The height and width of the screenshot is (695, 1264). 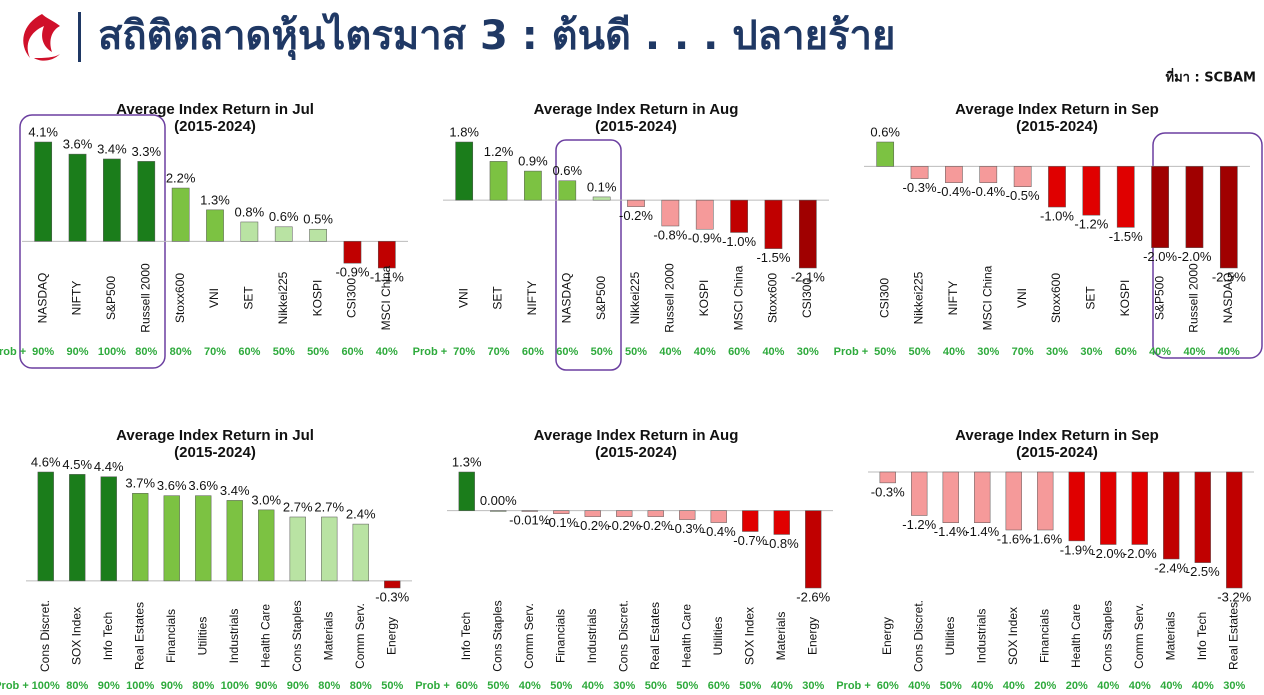 I want to click on value-label: -1.4%, so click(x=982, y=531).